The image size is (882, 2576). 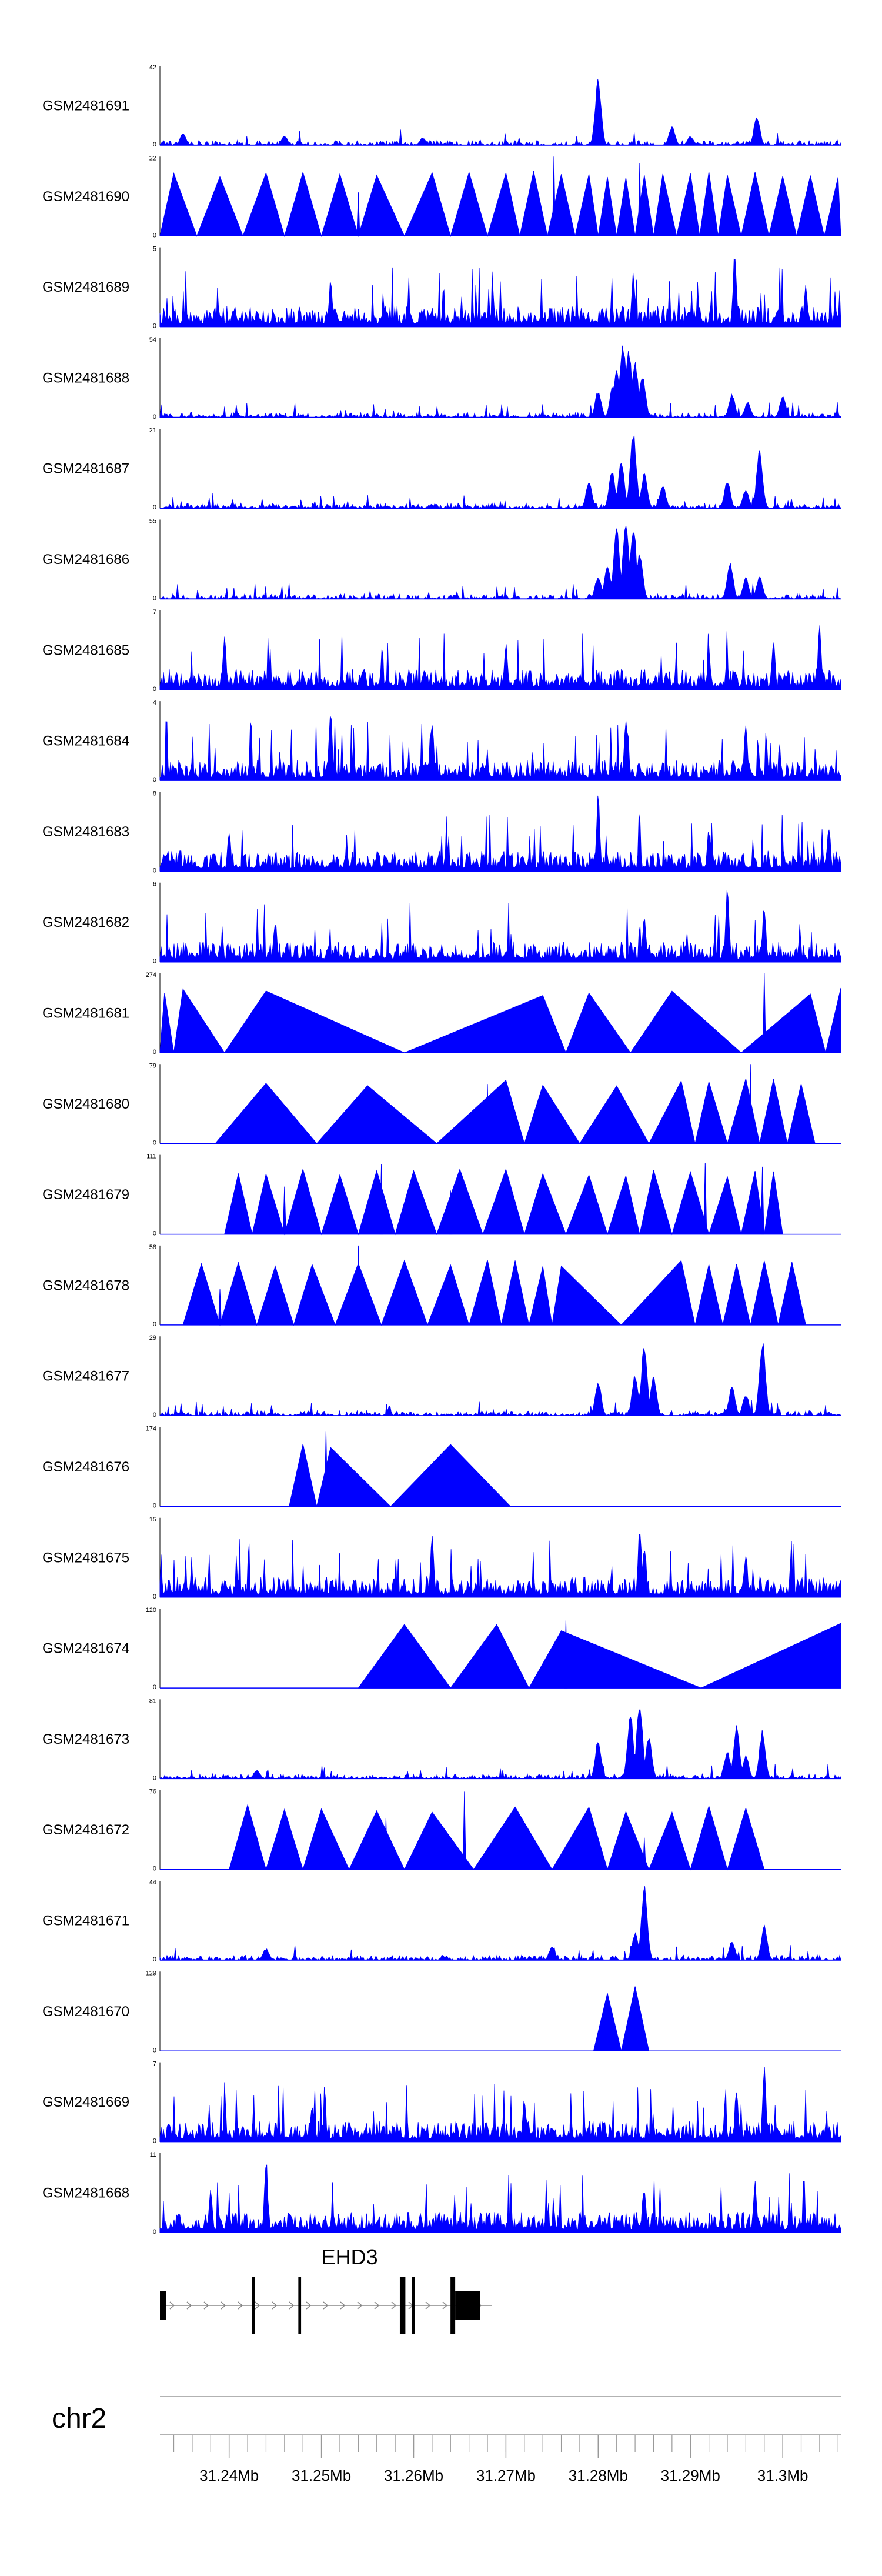 What do you see at coordinates (152, 1519) in the screenshot?
I see `track-max-label: 15` at bounding box center [152, 1519].